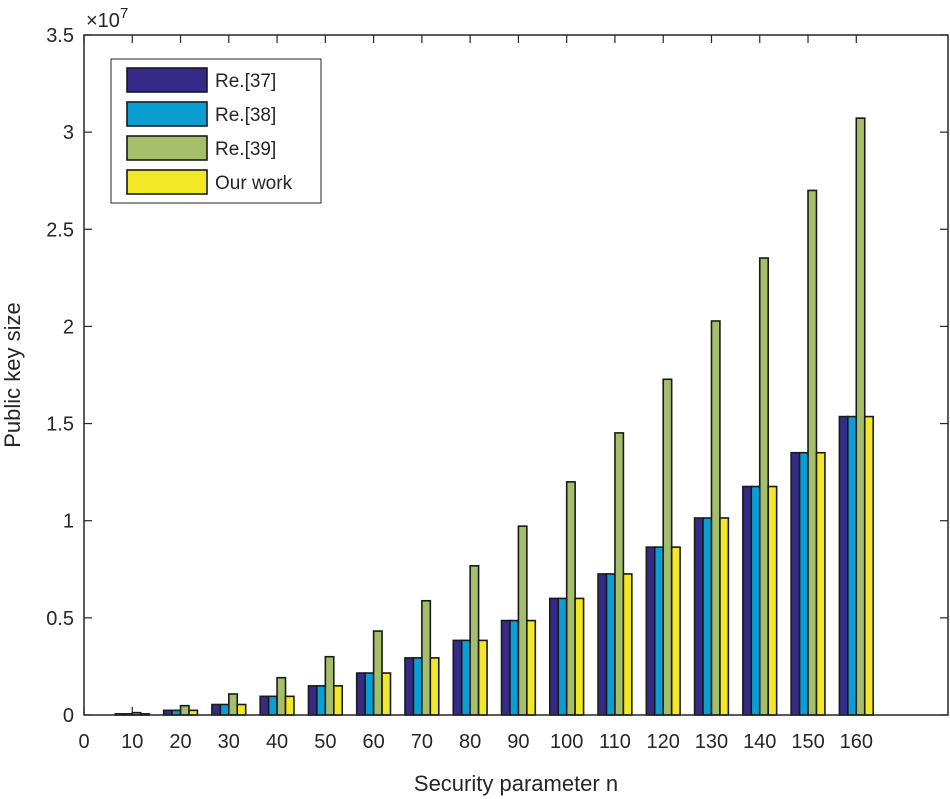  I want to click on bar-re-37--n110, so click(602, 644).